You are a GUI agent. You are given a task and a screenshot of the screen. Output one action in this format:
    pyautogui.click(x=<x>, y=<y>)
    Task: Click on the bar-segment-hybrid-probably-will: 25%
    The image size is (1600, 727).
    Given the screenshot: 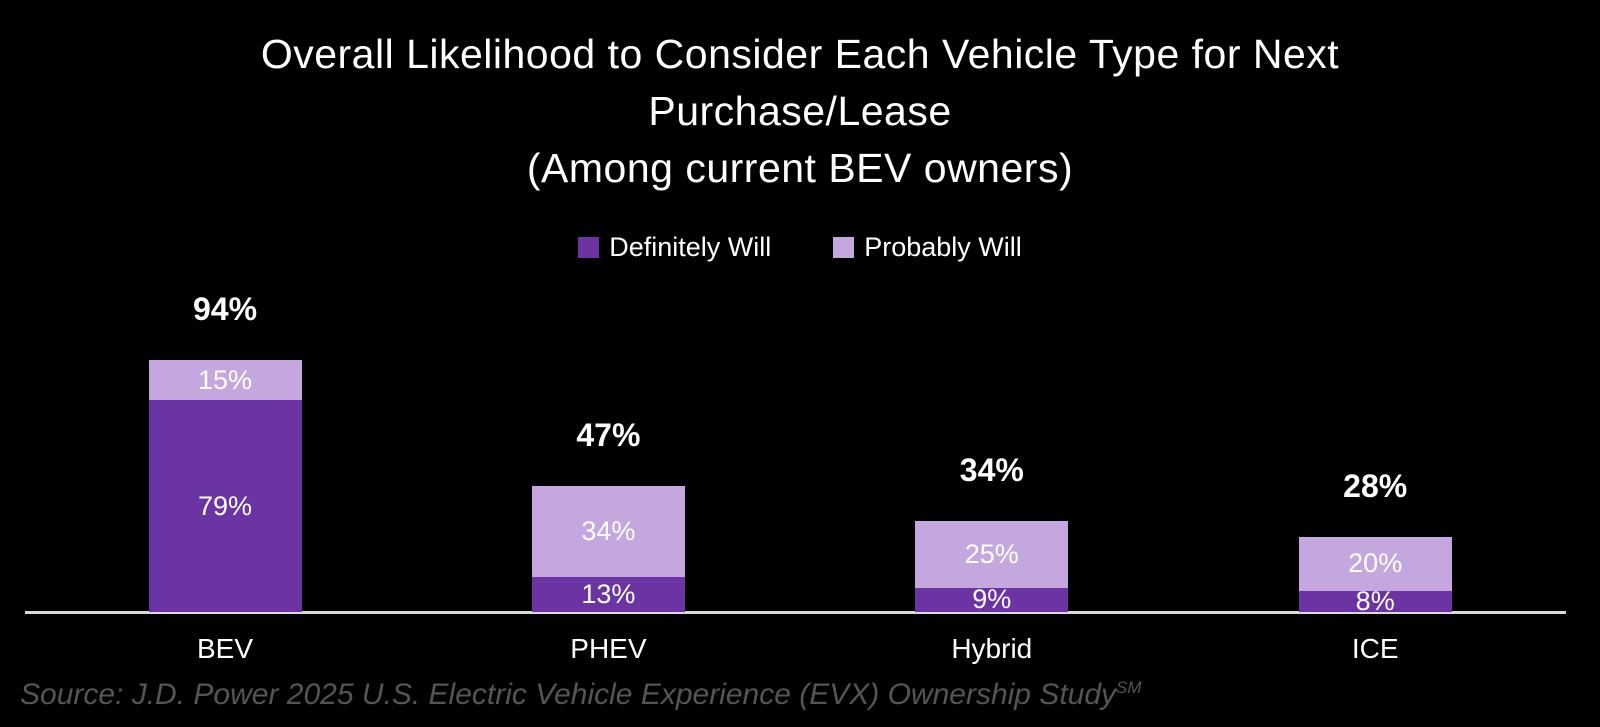 What is the action you would take?
    pyautogui.click(x=992, y=554)
    